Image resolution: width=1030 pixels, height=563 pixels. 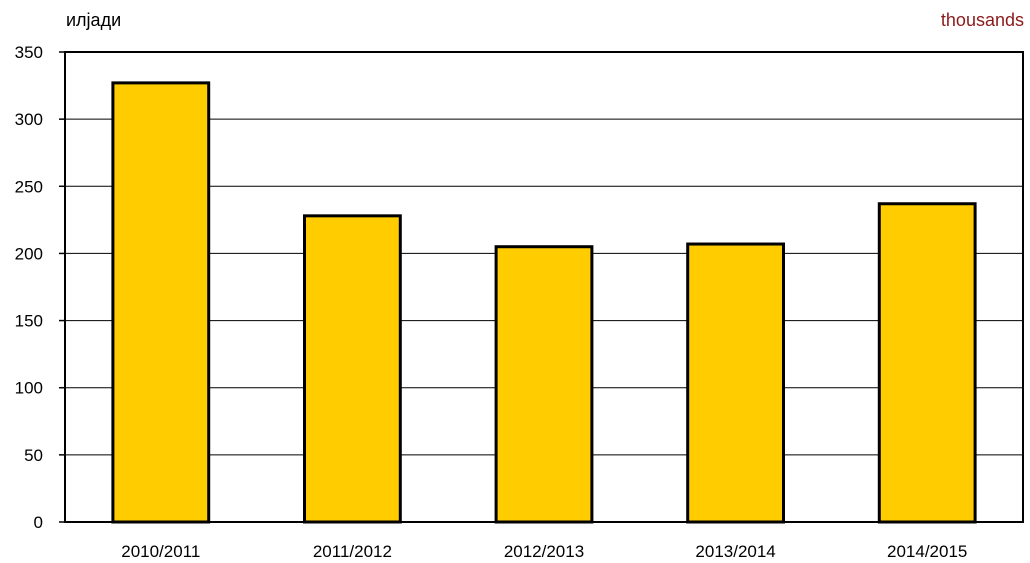 I want to click on x-tick-label: 2012/2013, so click(x=544, y=551).